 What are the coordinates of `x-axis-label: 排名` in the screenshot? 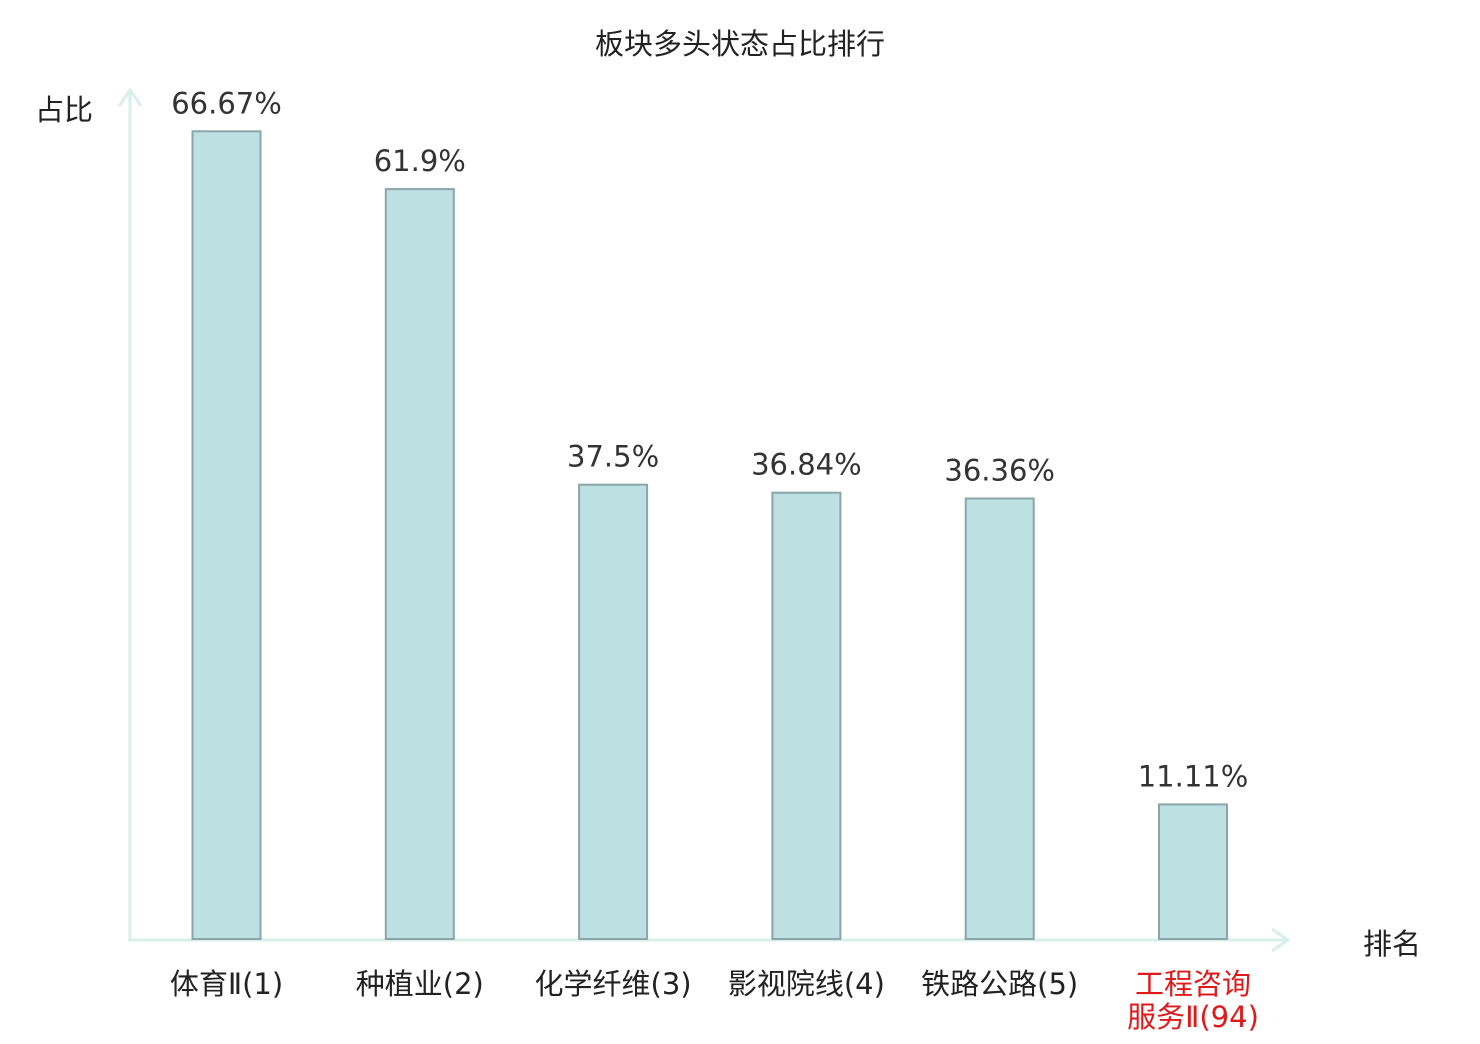 It's located at (1392, 944).